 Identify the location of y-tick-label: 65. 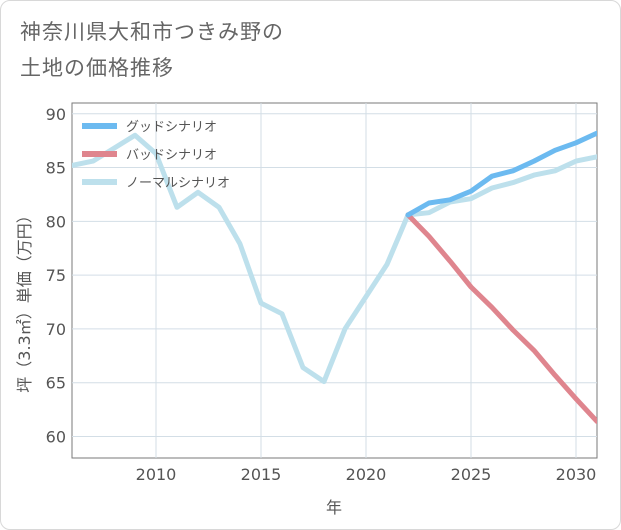
(56, 383).